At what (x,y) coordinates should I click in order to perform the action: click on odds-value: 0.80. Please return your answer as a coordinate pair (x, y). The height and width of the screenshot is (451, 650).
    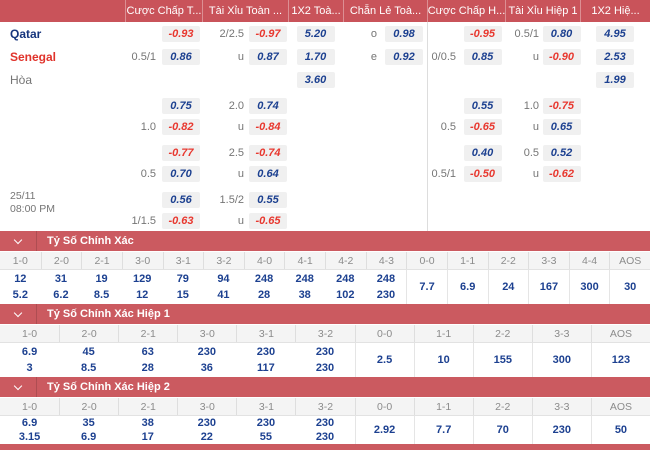
    Looking at the image, I should click on (561, 33).